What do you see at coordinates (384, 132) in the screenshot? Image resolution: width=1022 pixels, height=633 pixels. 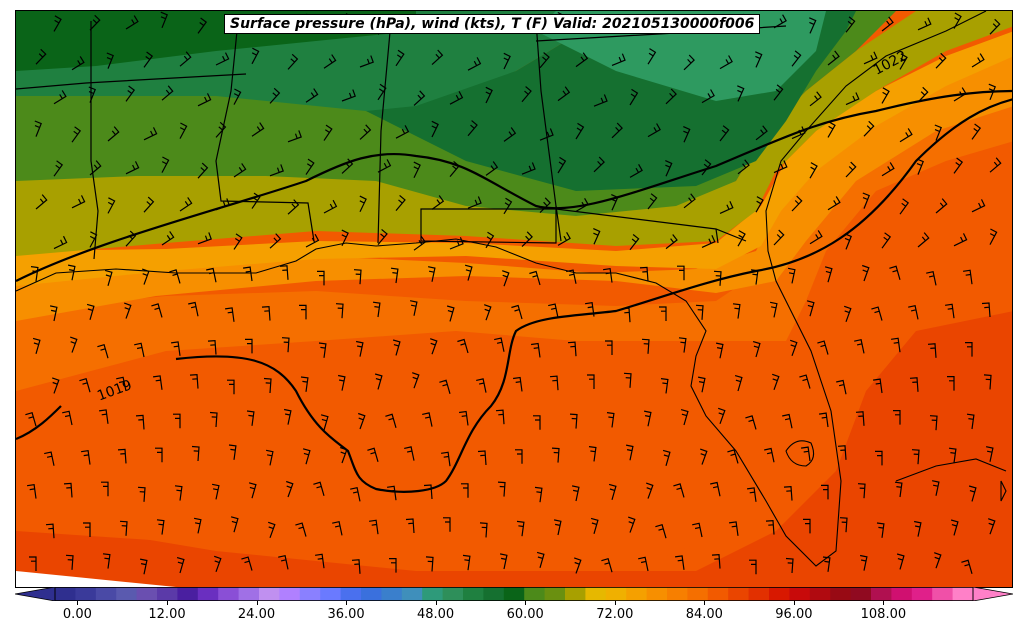 I see `state-border` at bounding box center [384, 132].